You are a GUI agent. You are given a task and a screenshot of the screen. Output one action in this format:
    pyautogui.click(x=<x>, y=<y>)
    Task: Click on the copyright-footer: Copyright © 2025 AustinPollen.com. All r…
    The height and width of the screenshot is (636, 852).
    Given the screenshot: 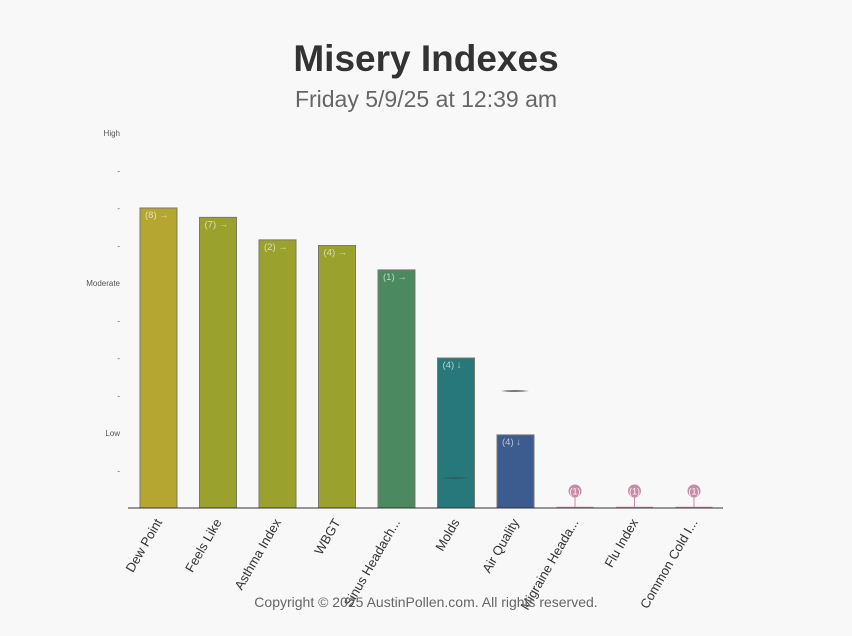 What is the action you would take?
    pyautogui.click(x=426, y=602)
    